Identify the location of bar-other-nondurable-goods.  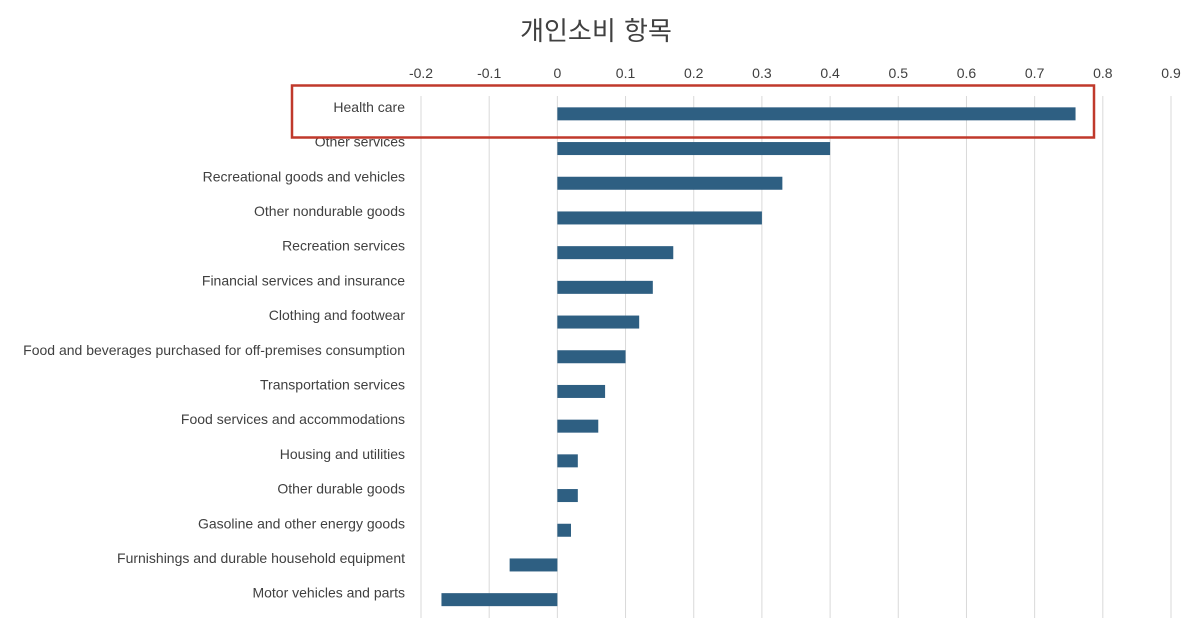
(659, 218).